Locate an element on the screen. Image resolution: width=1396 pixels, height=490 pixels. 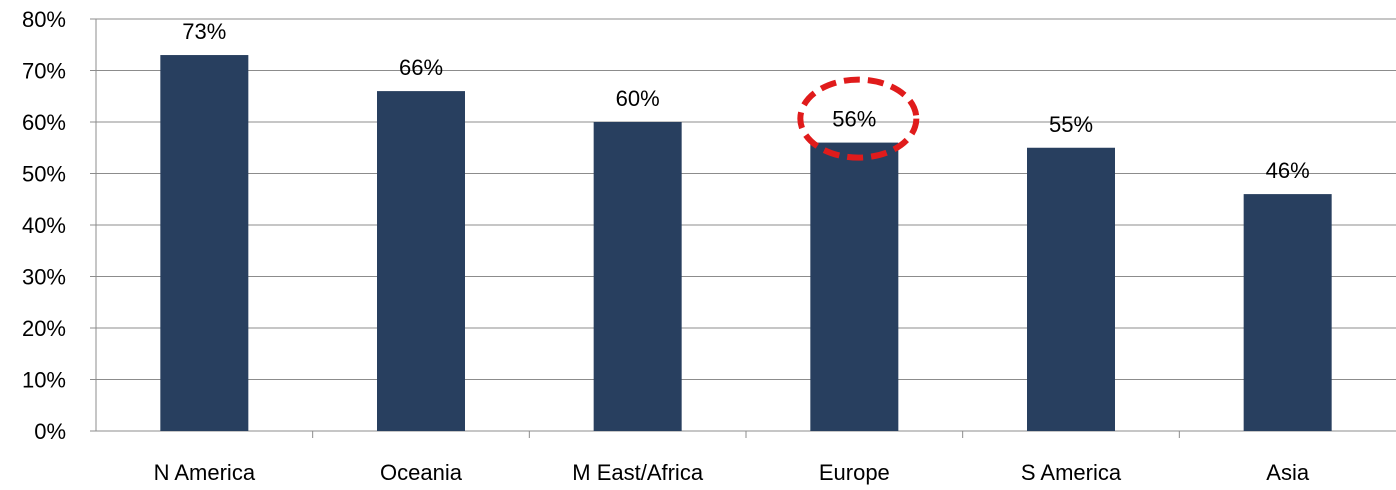
bar-s-america is located at coordinates (1071, 289).